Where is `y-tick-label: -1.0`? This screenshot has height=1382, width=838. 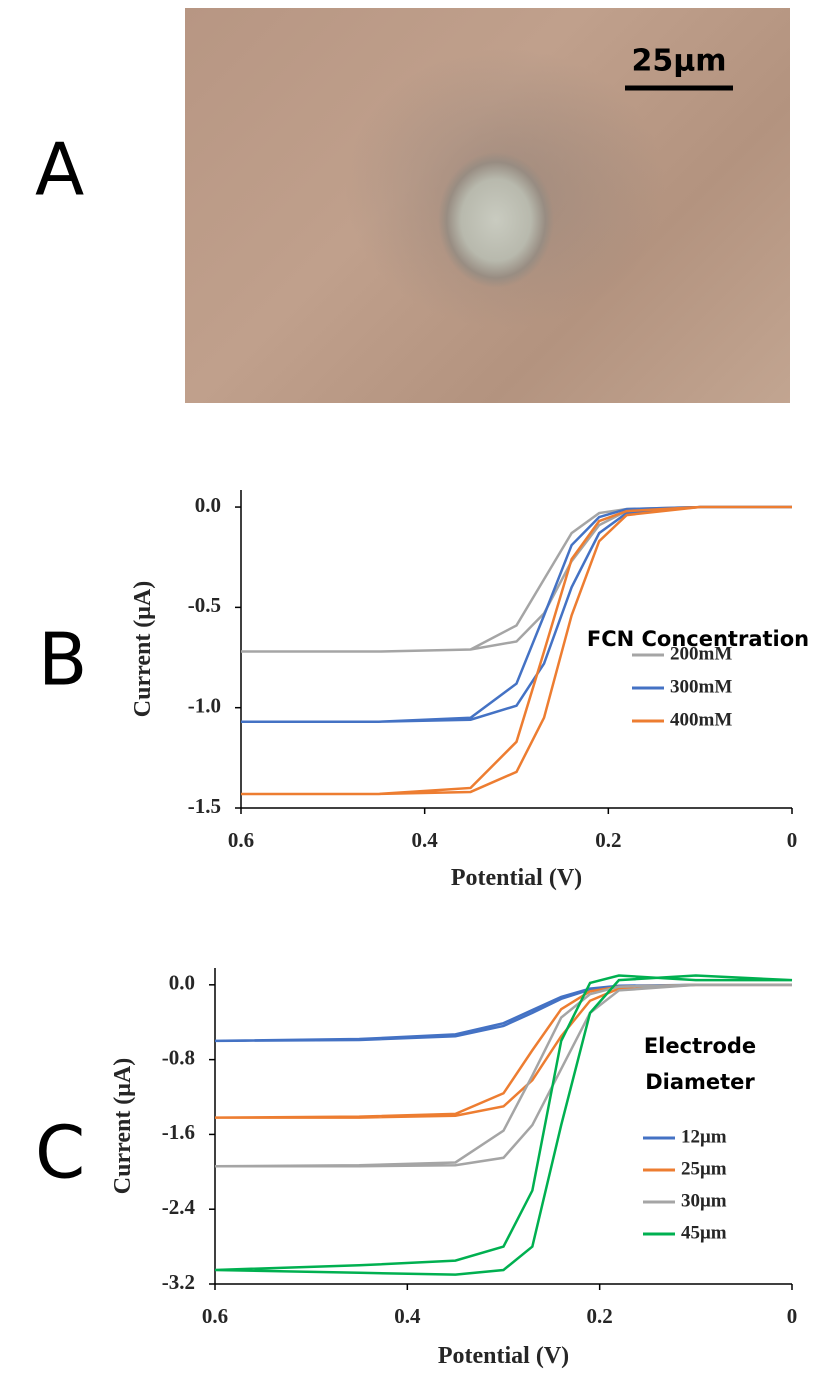
y-tick-label: -1.0 is located at coordinates (204, 705).